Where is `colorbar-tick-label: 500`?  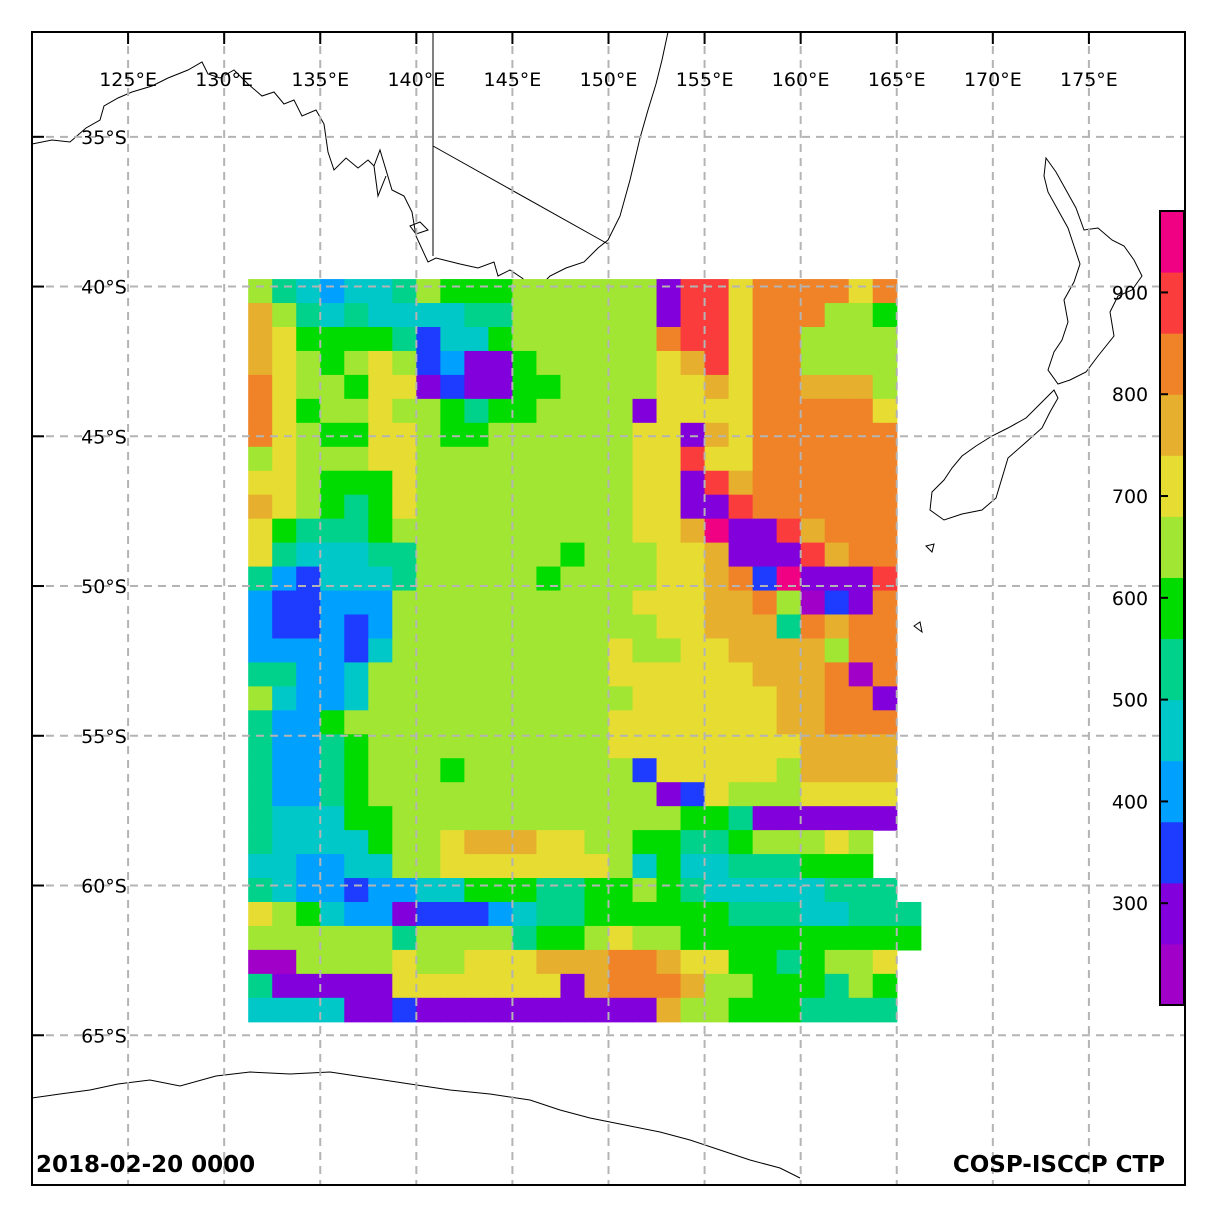
colorbar-tick-label: 500 is located at coordinates (1130, 701).